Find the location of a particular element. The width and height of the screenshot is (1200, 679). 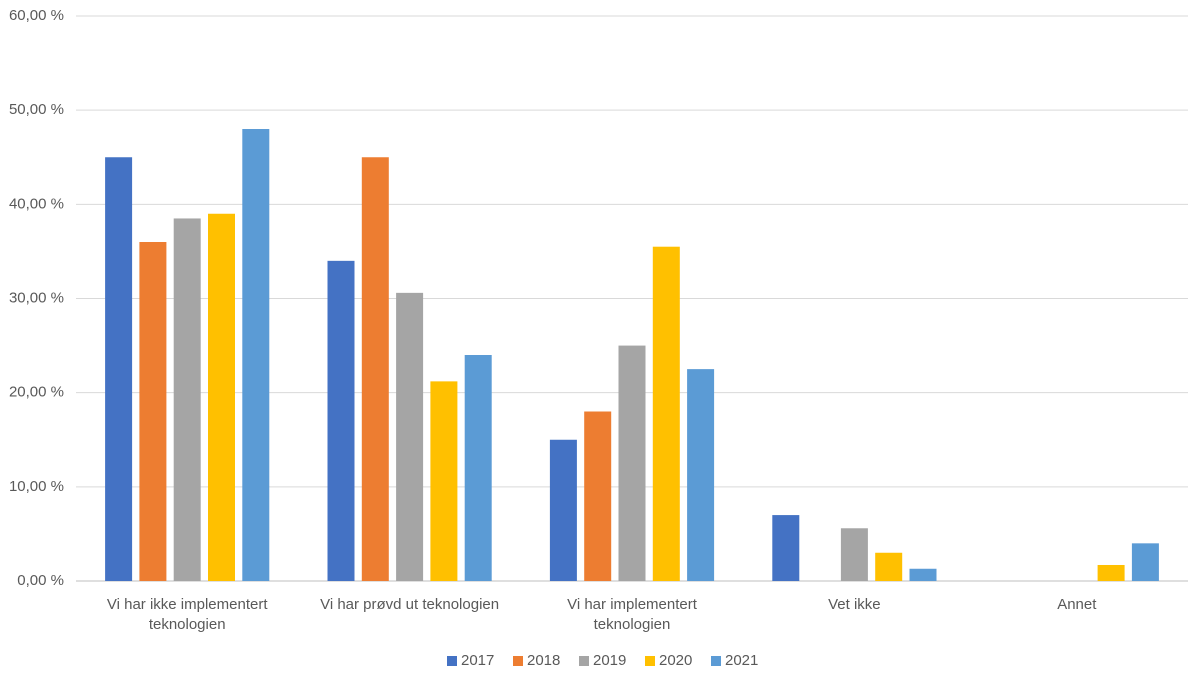

y-tick-label: 0,00 % is located at coordinates (40, 580).